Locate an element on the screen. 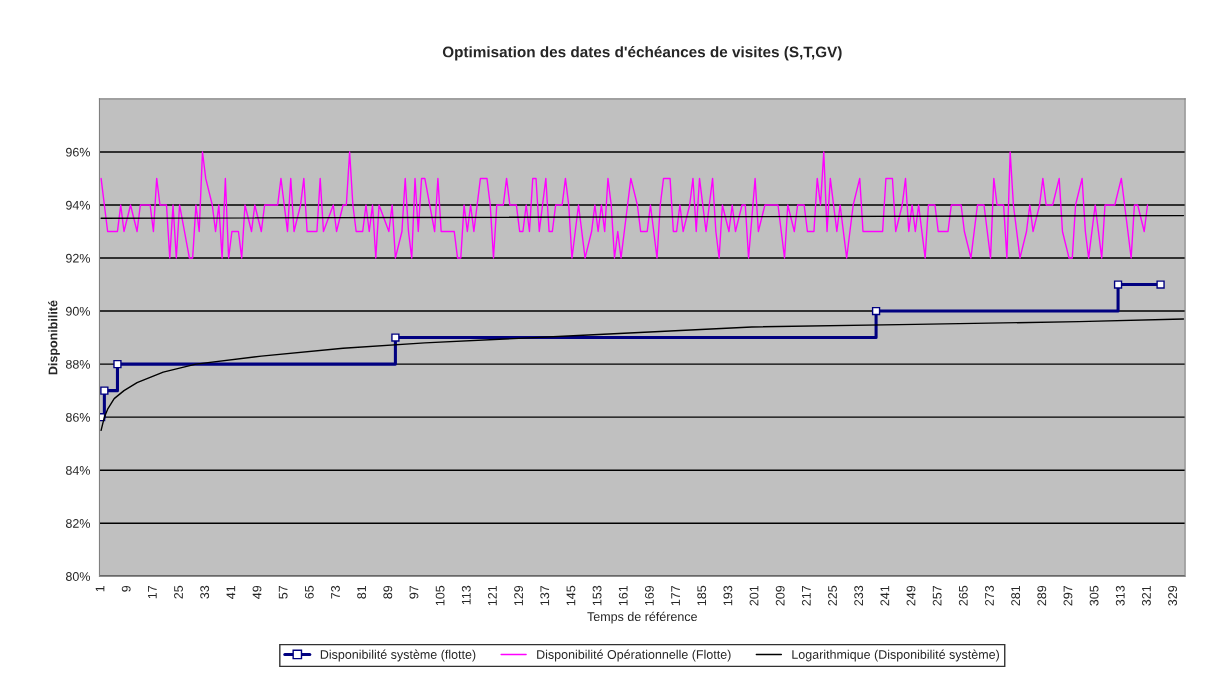 This screenshot has width=1213, height=682. x-tick-label: 313 is located at coordinates (1120, 595).